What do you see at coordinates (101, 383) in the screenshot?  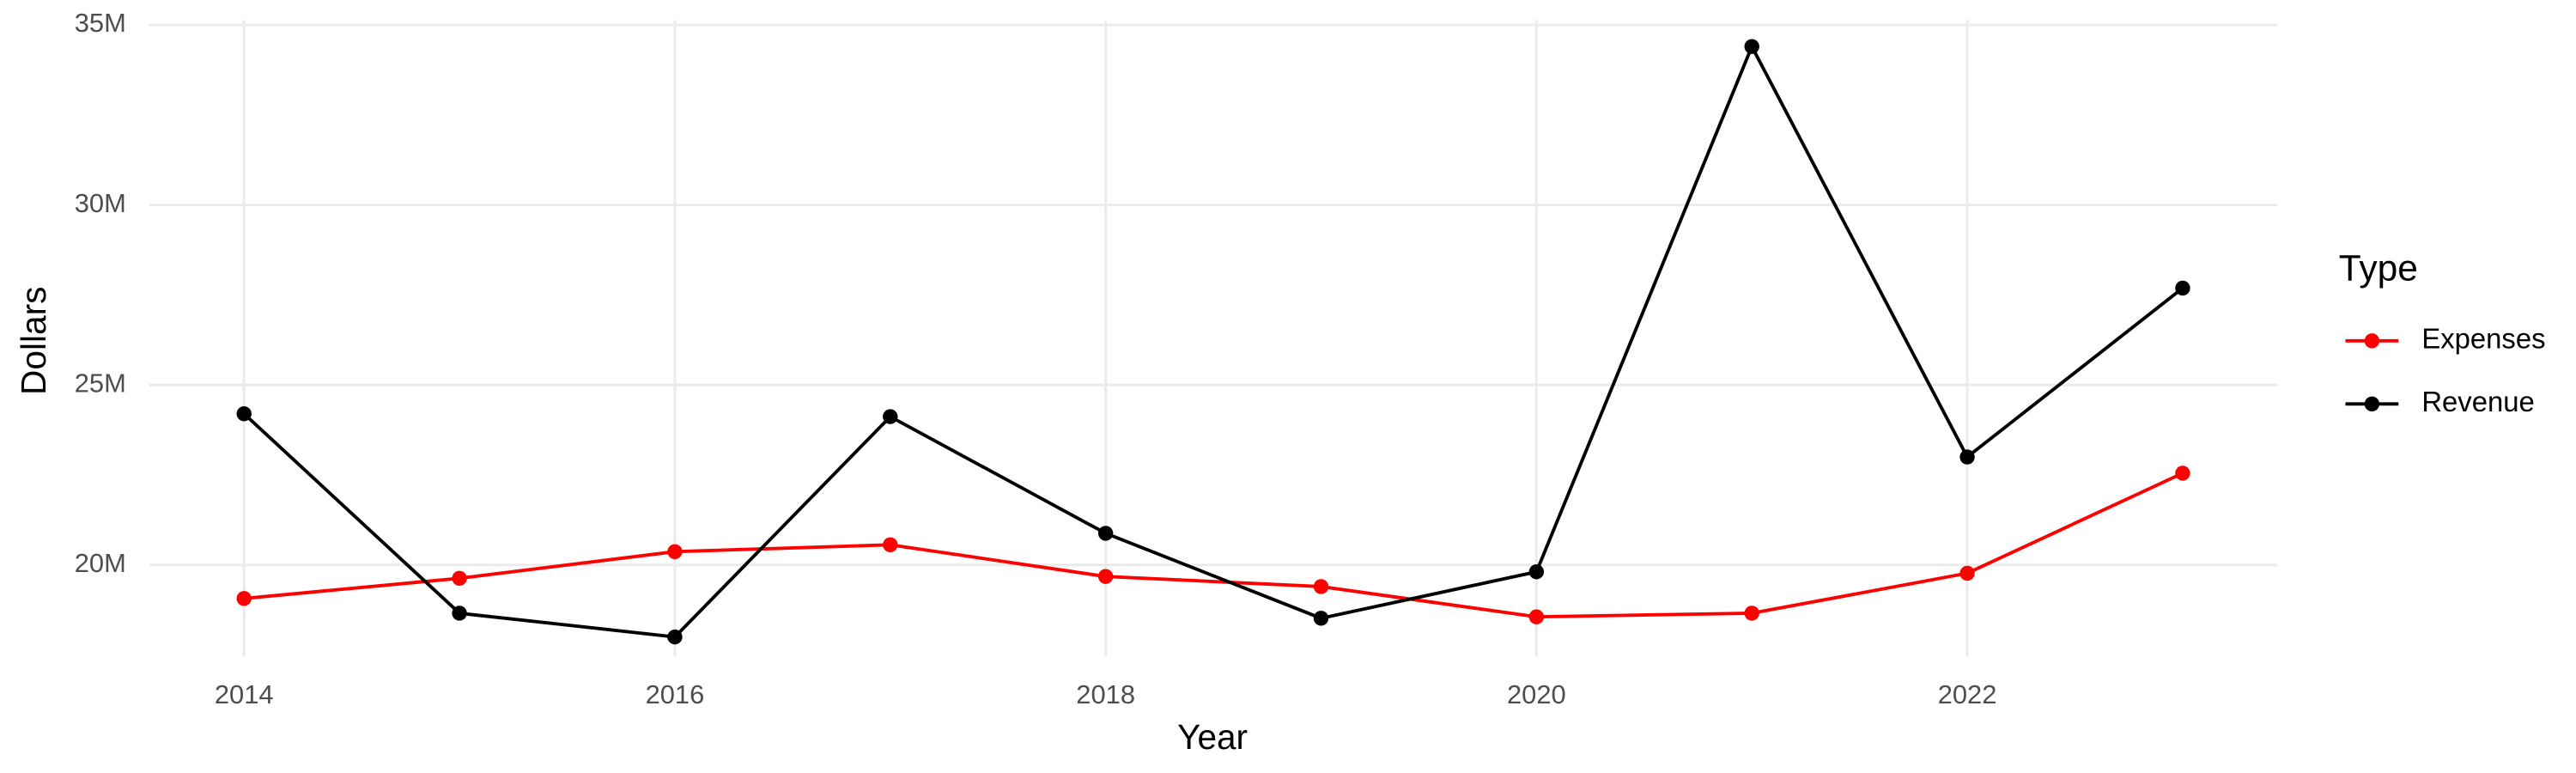 I see `y-tick-label: 25M` at bounding box center [101, 383].